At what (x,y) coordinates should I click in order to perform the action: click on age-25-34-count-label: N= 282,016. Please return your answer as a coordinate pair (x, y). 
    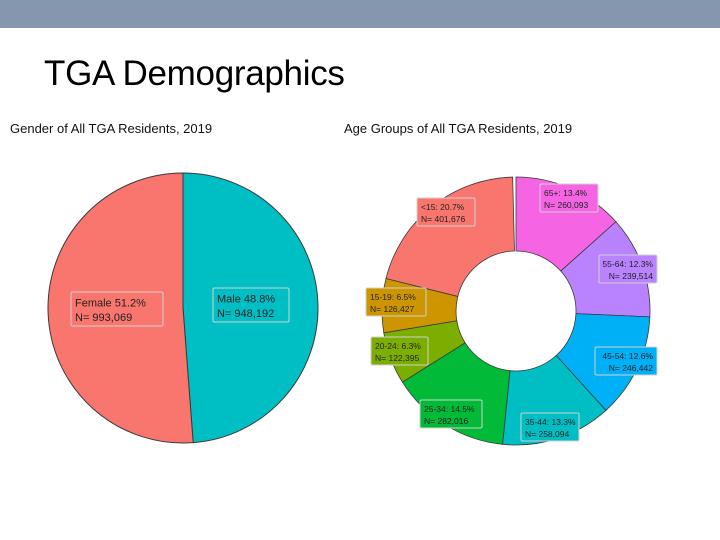
    Looking at the image, I should click on (446, 421).